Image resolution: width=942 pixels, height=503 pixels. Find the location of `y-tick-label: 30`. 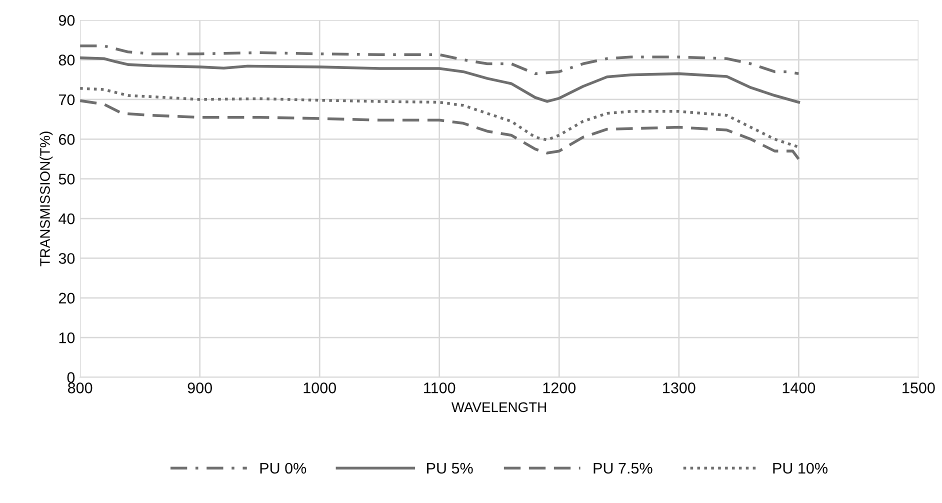

y-tick-label: 30 is located at coordinates (66, 258).